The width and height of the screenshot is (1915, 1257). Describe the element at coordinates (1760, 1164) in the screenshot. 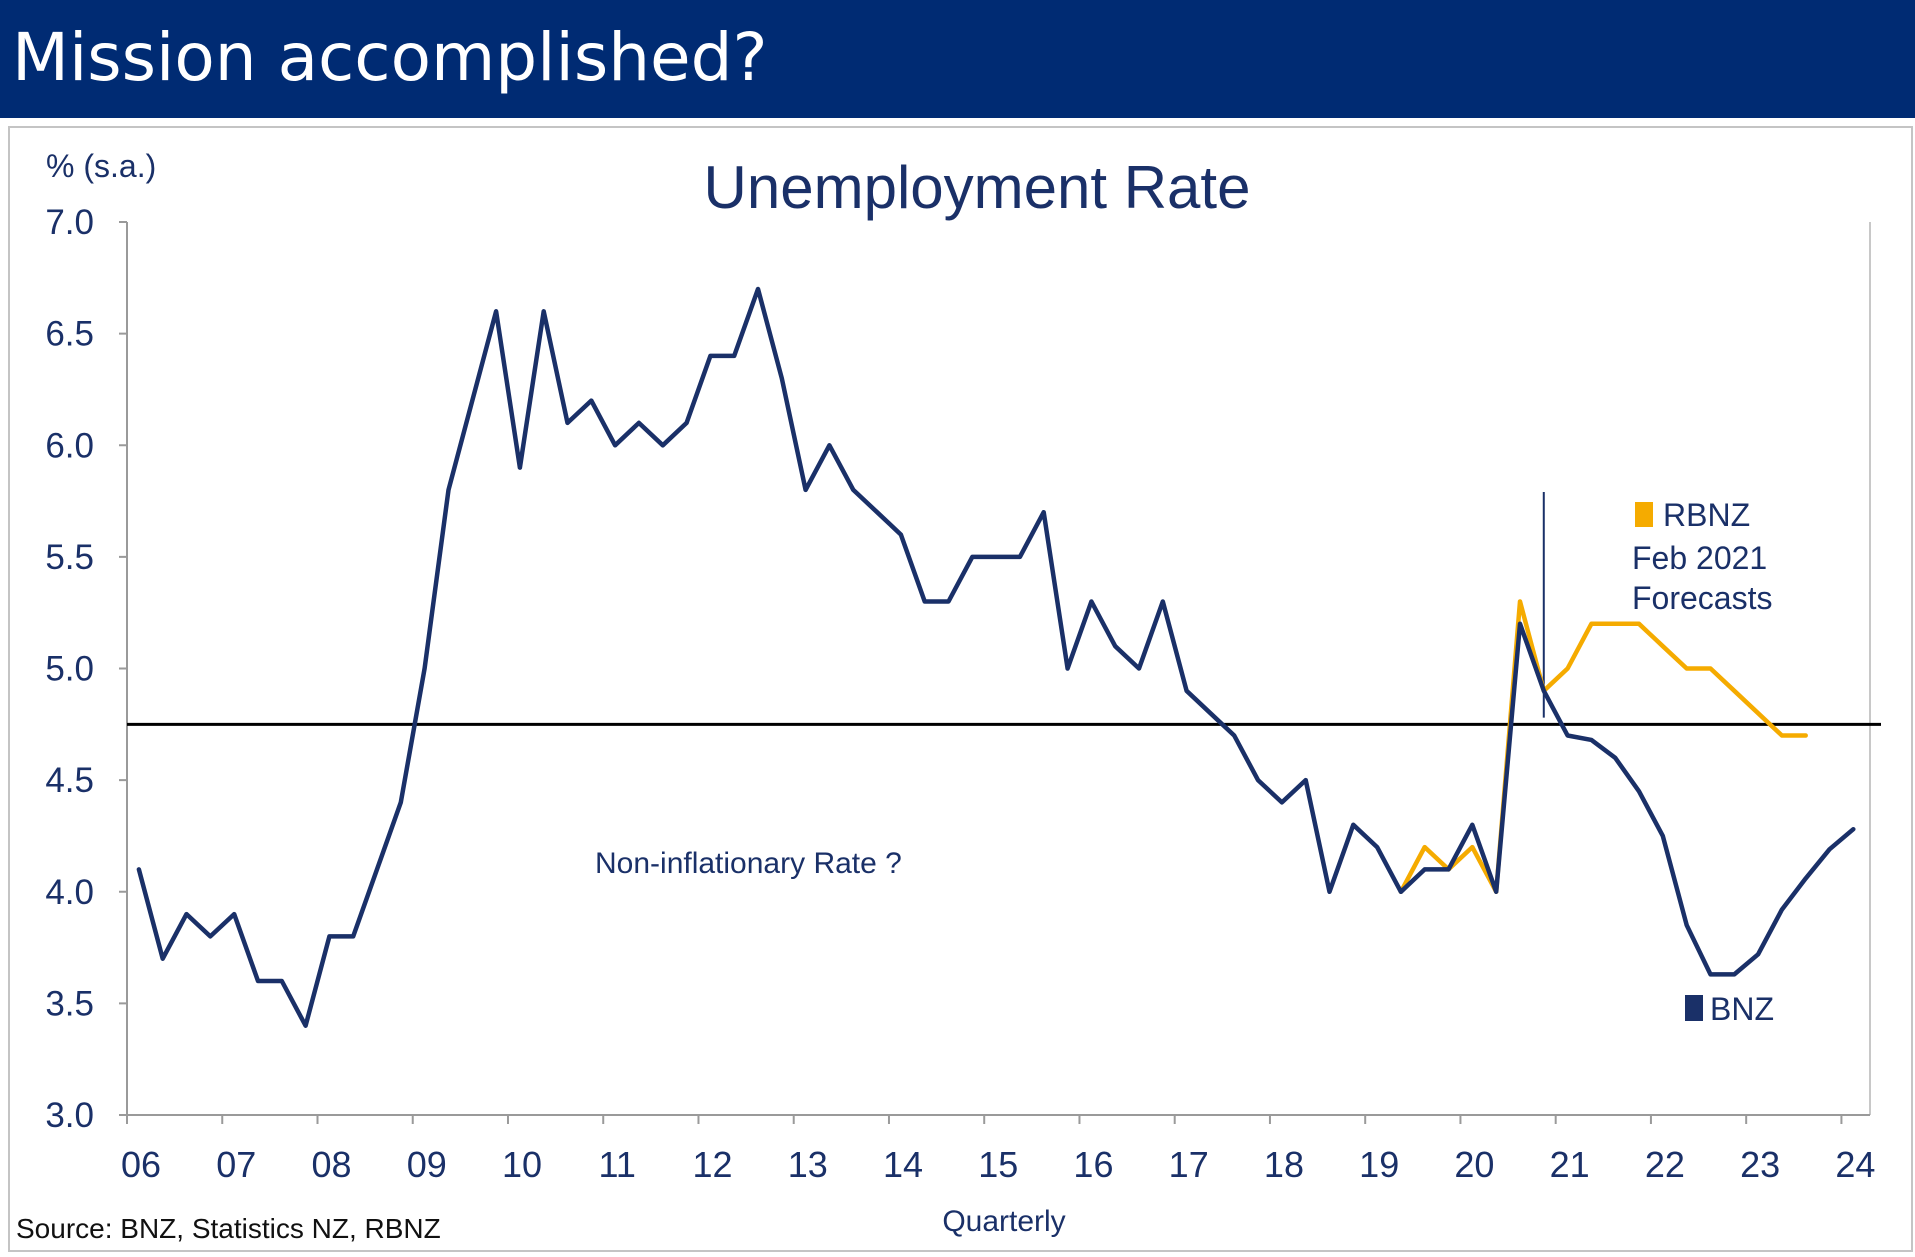

I see `x-tick-label: 23` at that location.